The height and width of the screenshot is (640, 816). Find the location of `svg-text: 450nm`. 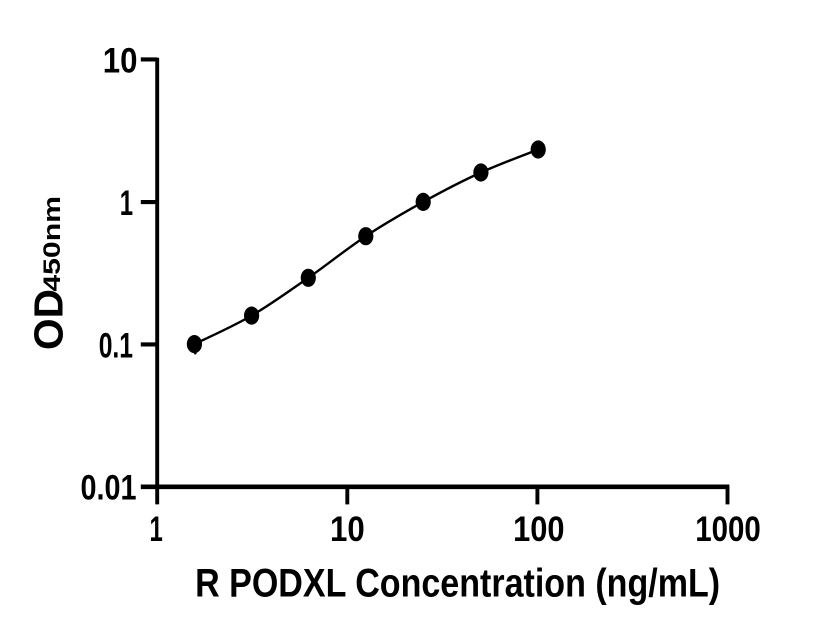

svg-text: 450nm is located at coordinates (52, 244).